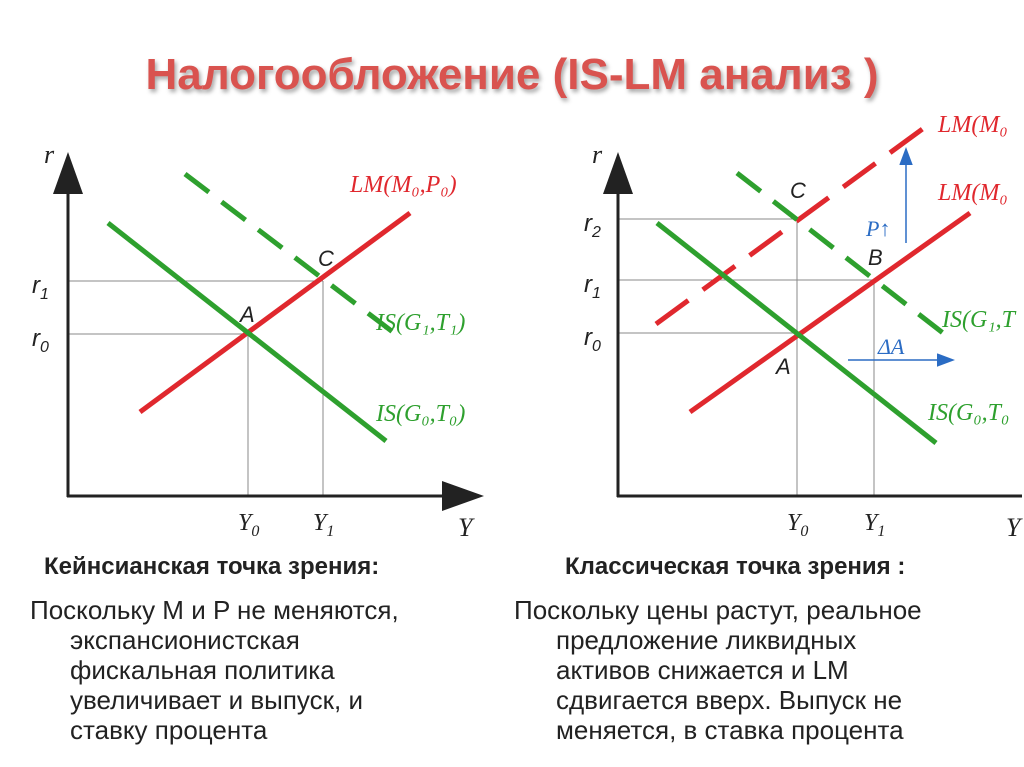  Describe the element at coordinates (169, 730) in the screenshot. I see `left-line-5: ставку процента` at that location.